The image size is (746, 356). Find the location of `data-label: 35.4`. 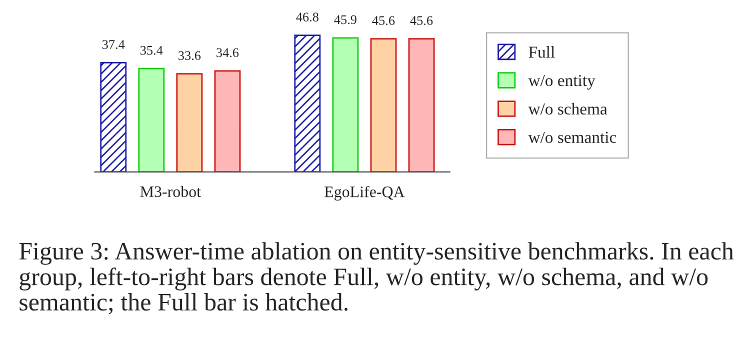

data-label: 35.4 is located at coordinates (151, 50).